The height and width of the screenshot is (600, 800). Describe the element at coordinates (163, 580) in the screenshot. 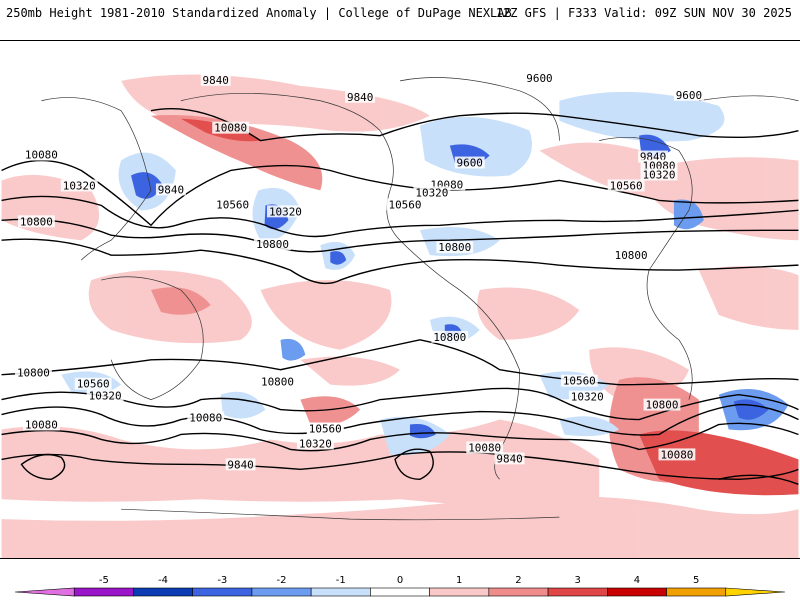

I see `colorbar-tick-label: -4` at that location.